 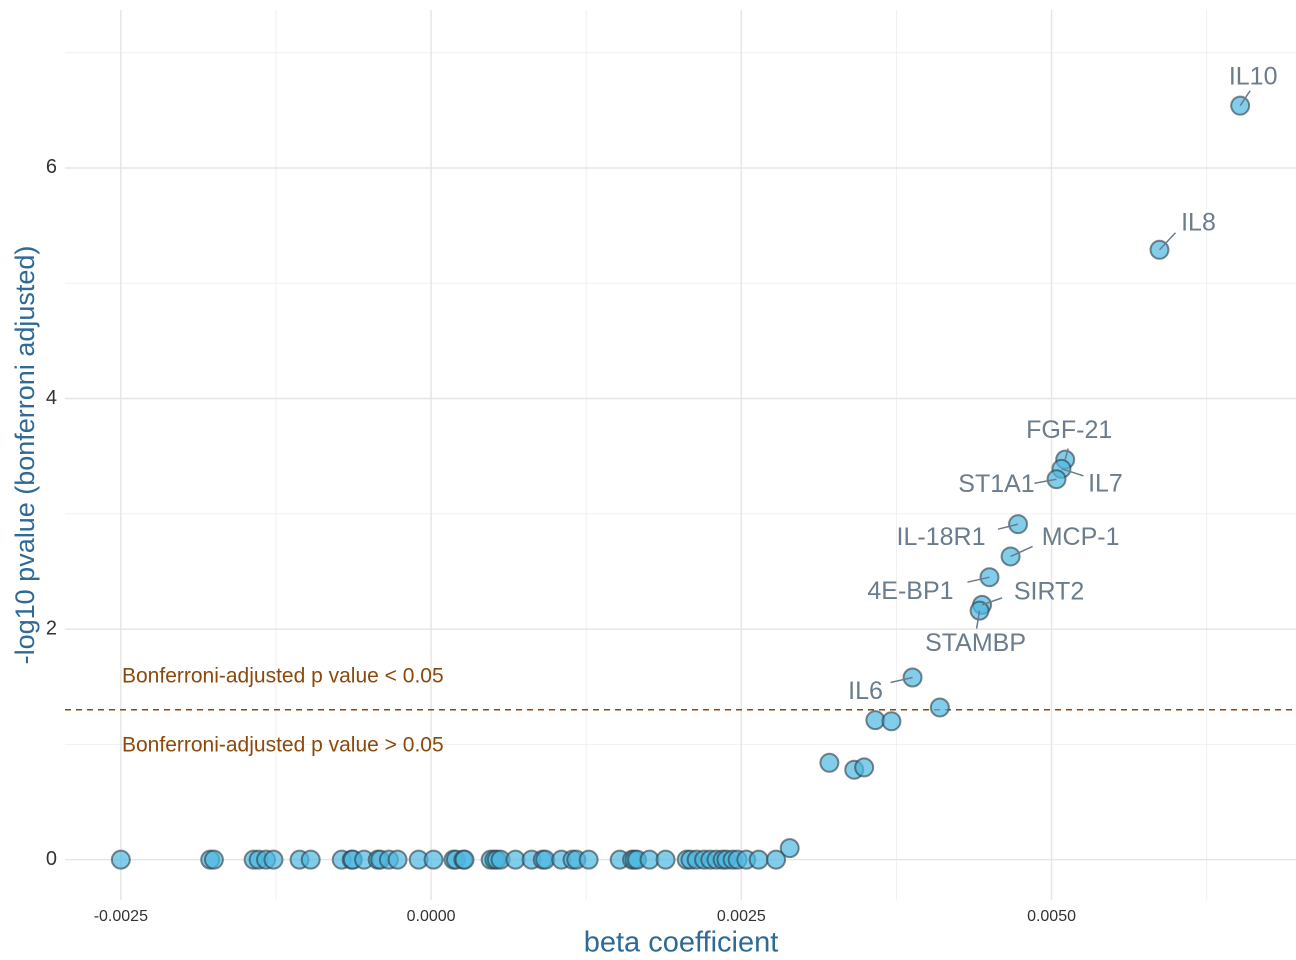 I want to click on x-tick-label: 0.0050, so click(x=1051, y=916).